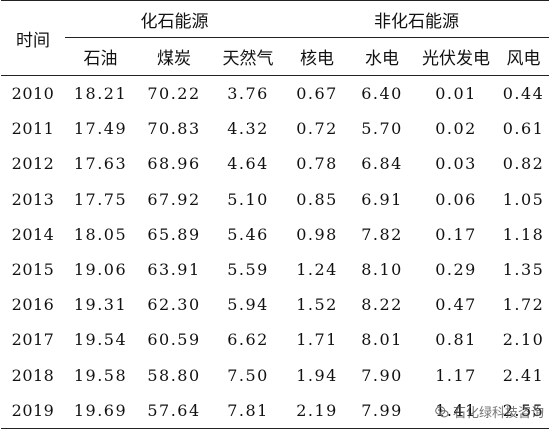  I want to click on cell-year: 2019, so click(33, 410).